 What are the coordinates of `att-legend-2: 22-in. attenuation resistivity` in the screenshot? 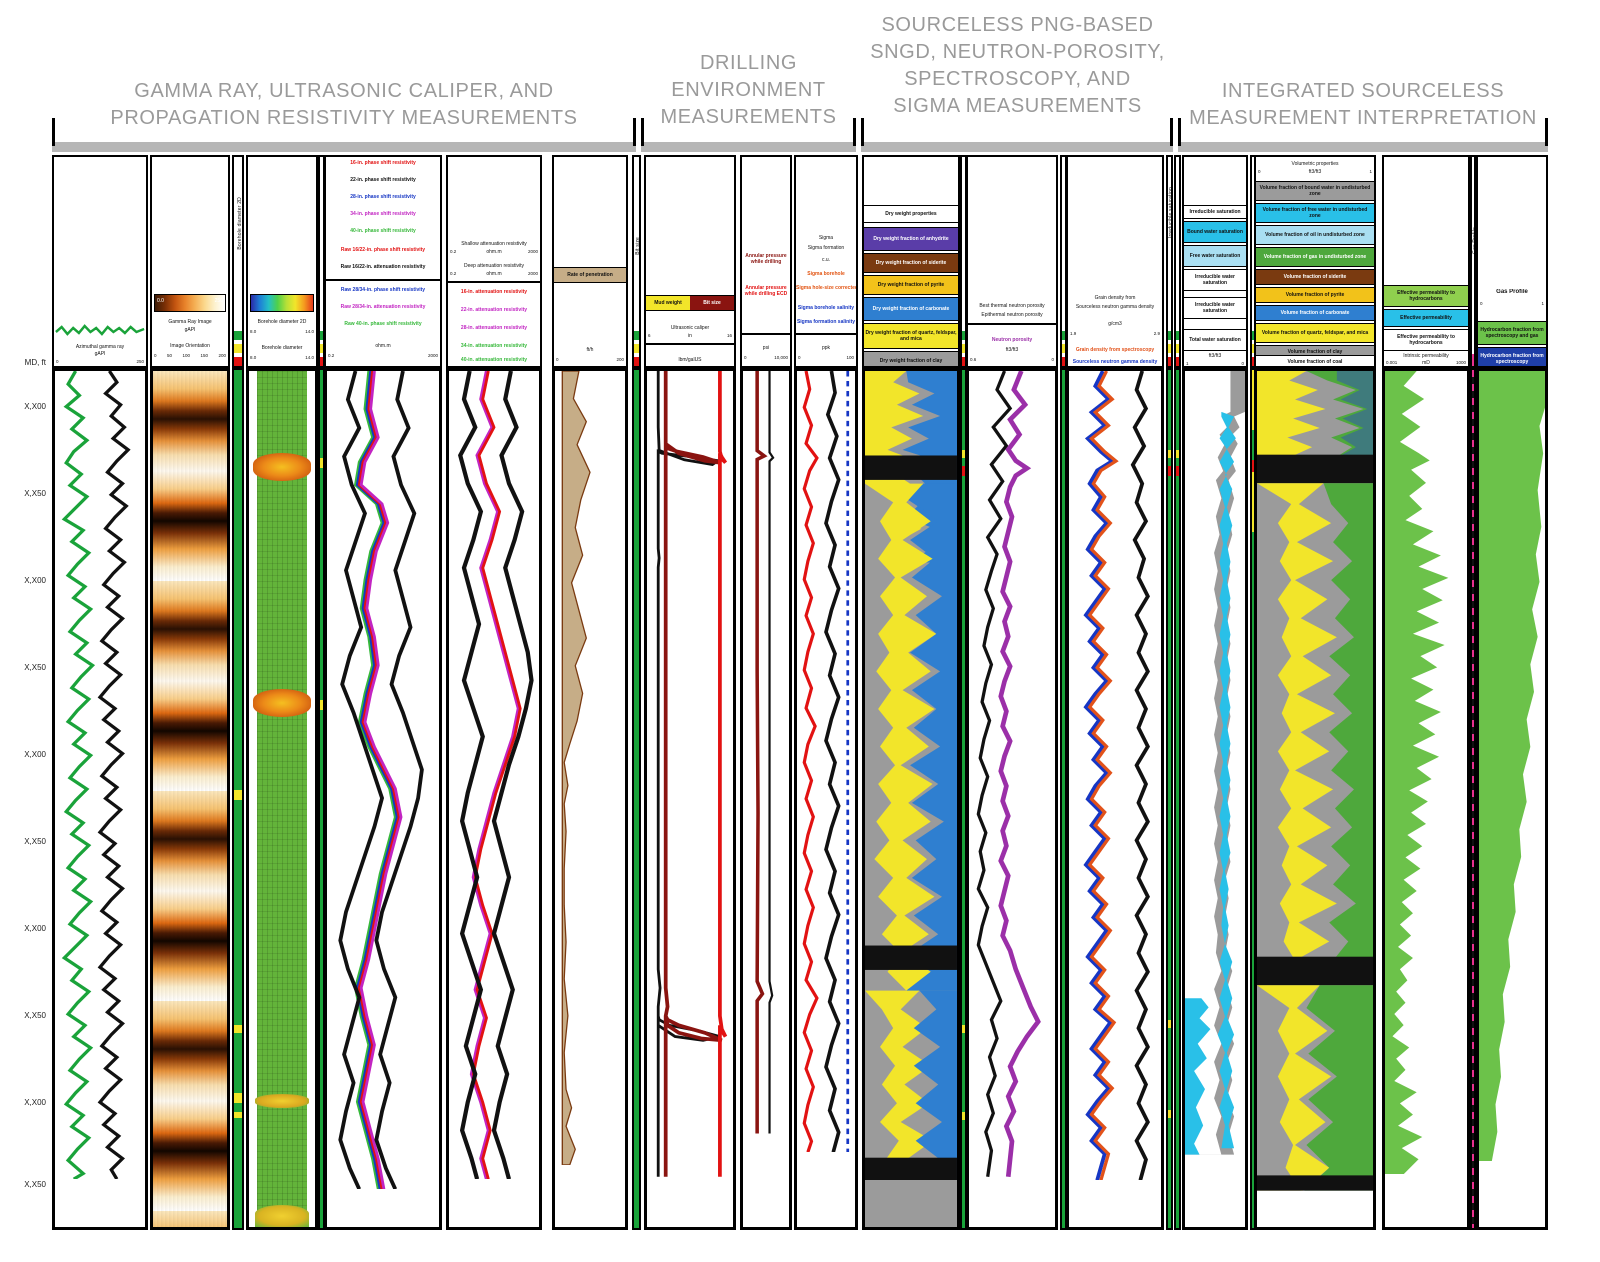 It's located at (494, 310).